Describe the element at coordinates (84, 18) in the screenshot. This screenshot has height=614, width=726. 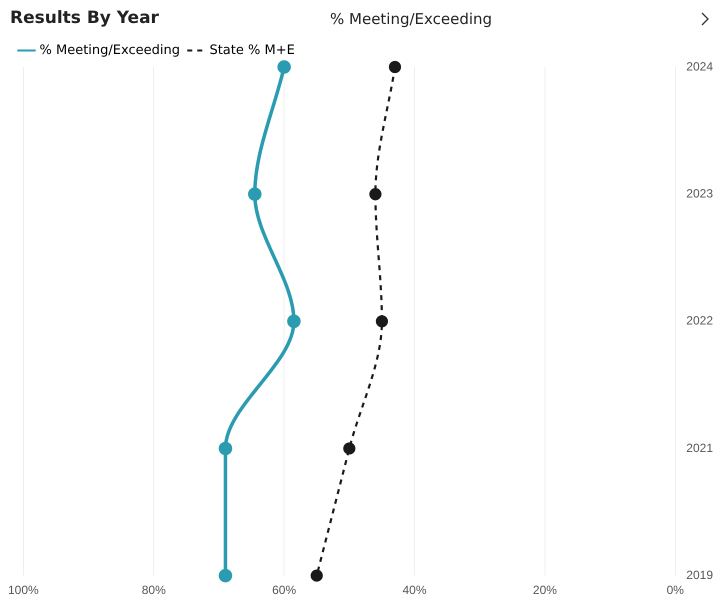
I see `chart-title: Results By Year` at that location.